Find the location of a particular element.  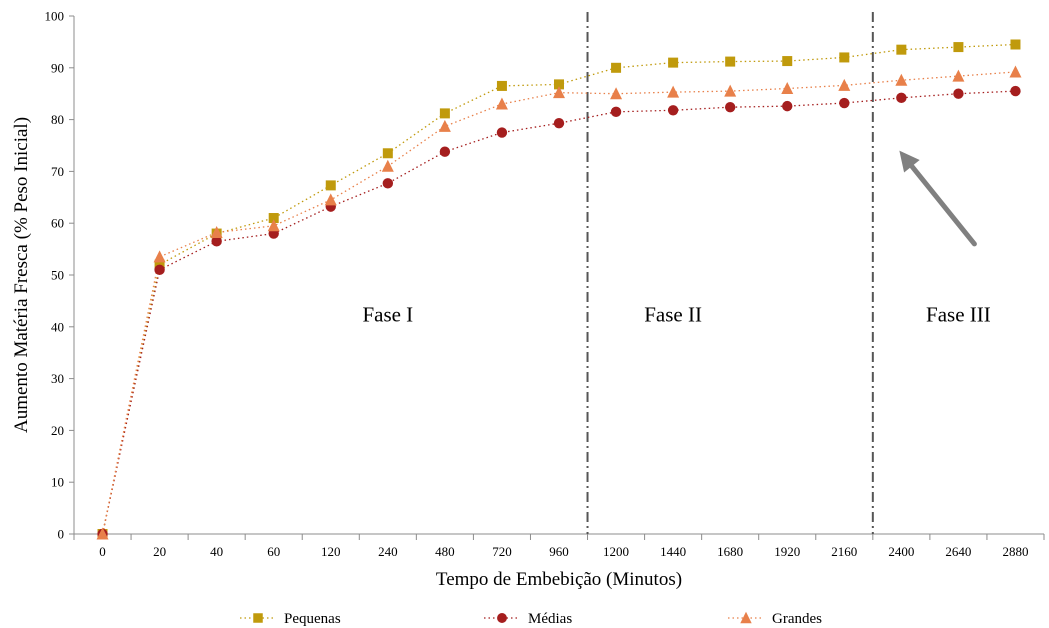

x-tick-label: 20 is located at coordinates (159, 551).